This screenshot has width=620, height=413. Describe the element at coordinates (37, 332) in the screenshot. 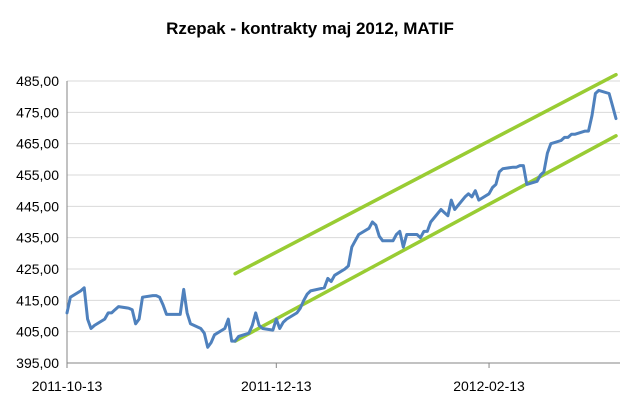

I see `y-tick-label: 405,00` at that location.